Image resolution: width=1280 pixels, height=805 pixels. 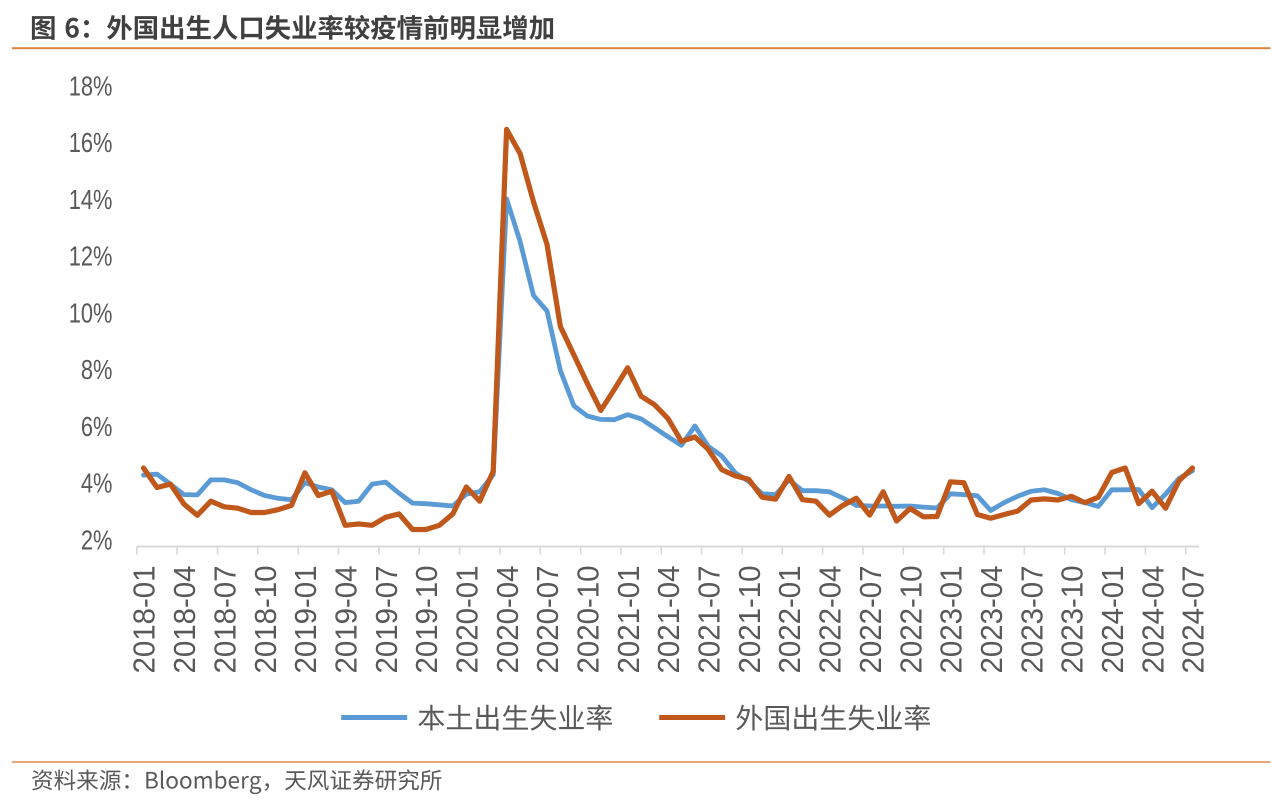 I want to click on svg-text: 2022-10, so click(x=912, y=620).